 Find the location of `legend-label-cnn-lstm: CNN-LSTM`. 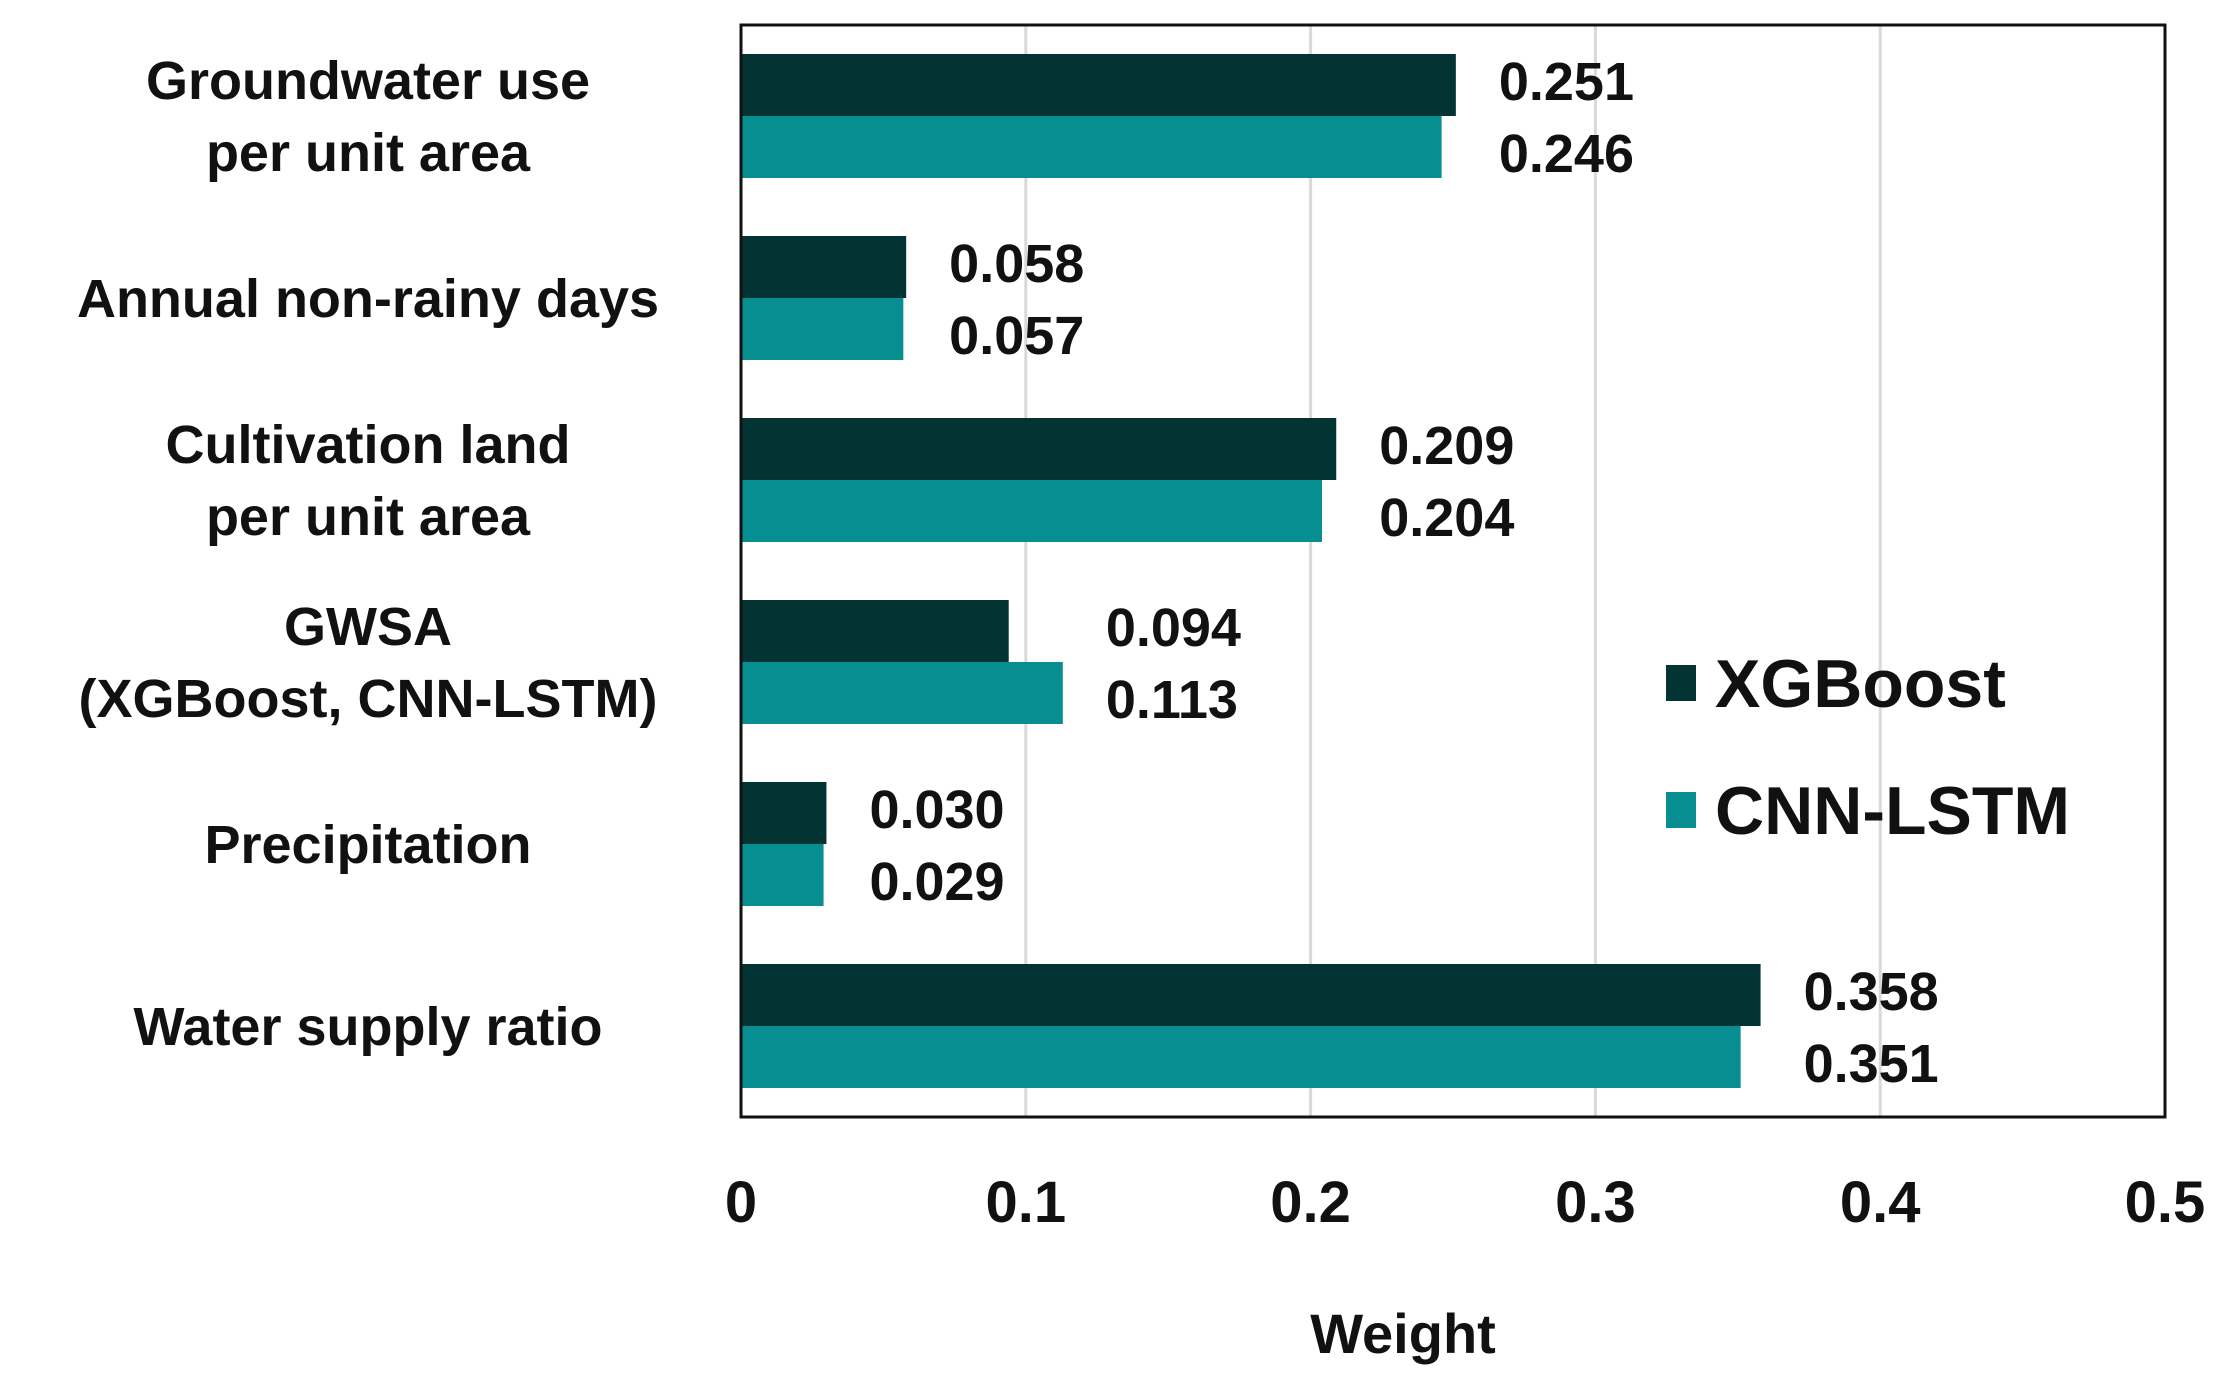

legend-label-cnn-lstm: CNN-LSTM is located at coordinates (1892, 811).